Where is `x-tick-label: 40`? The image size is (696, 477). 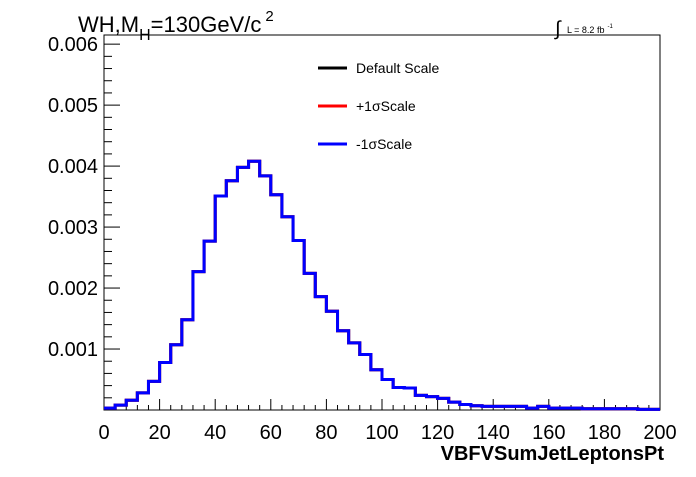 x-tick-label: 40 is located at coordinates (215, 433).